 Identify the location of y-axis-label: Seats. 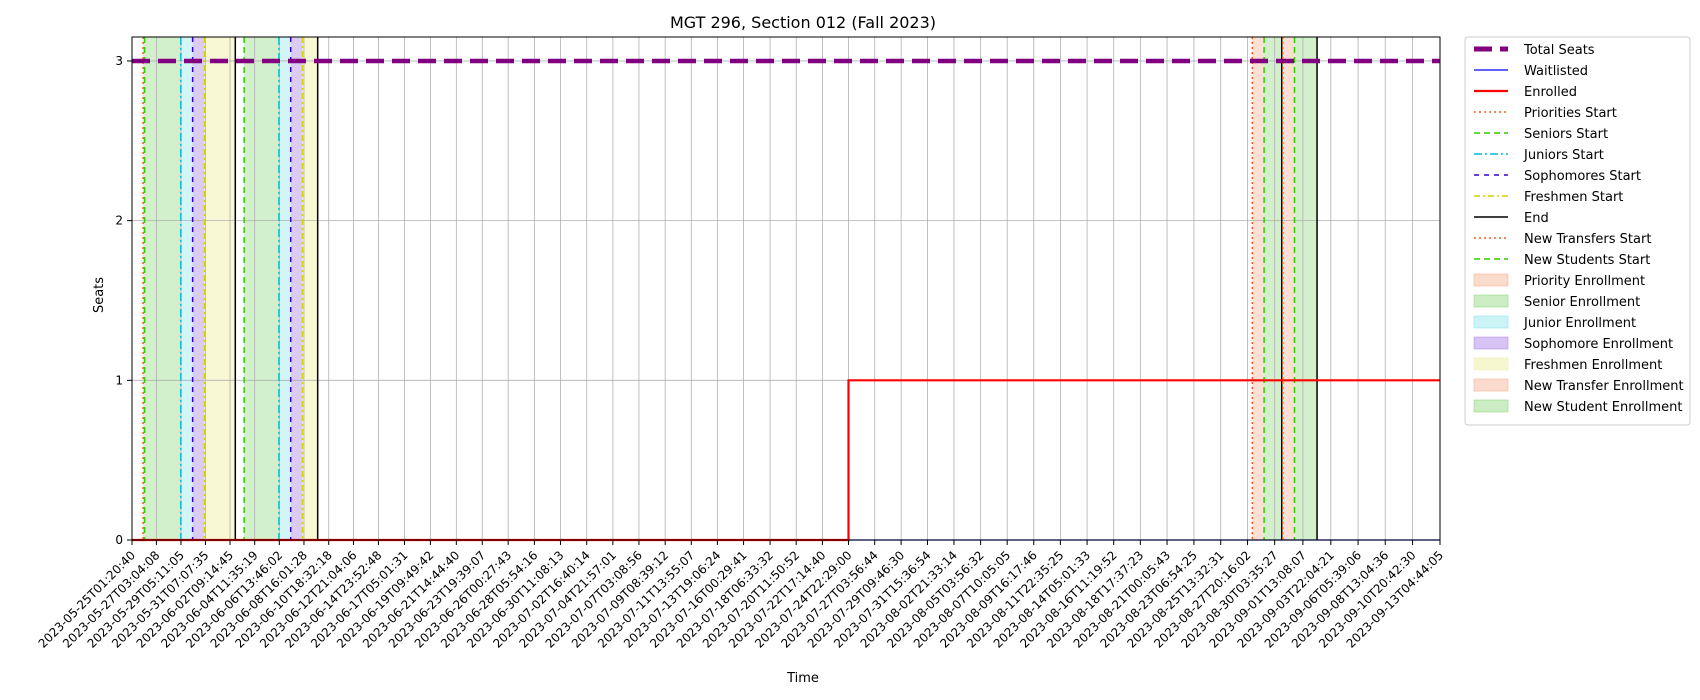
(99, 295).